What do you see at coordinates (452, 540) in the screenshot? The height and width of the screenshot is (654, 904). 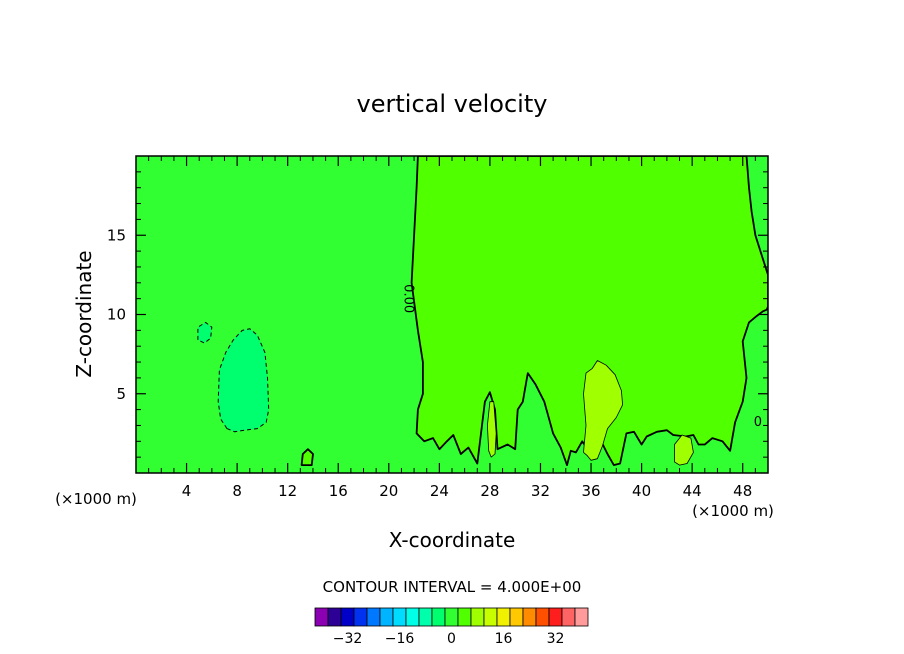 I see `x-axis-label: X-coordinate` at bounding box center [452, 540].